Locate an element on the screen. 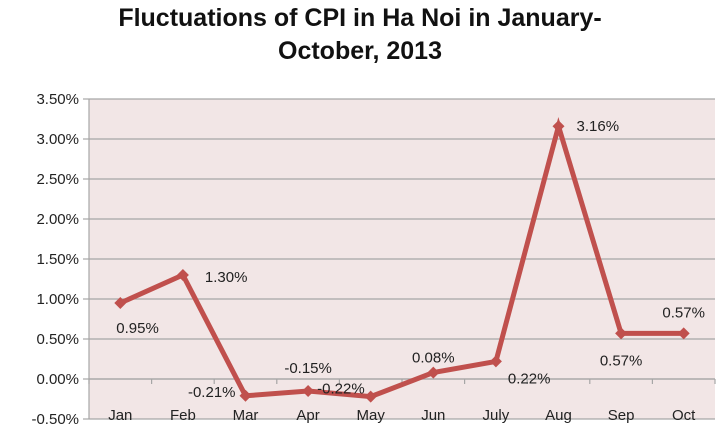 This screenshot has height=432, width=720. data-label: -0.21% is located at coordinates (212, 392).